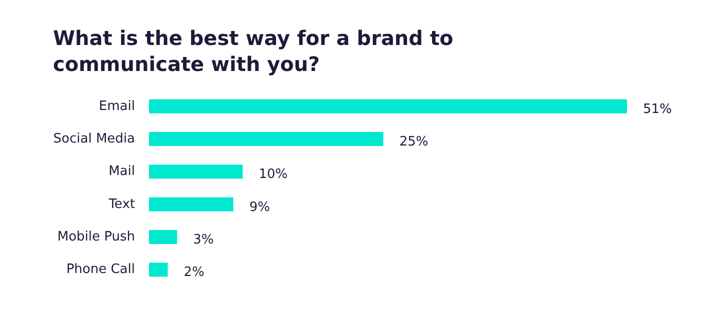 The height and width of the screenshot is (326, 719). I want to click on y-tick-label: Mobile Push, so click(96, 237).